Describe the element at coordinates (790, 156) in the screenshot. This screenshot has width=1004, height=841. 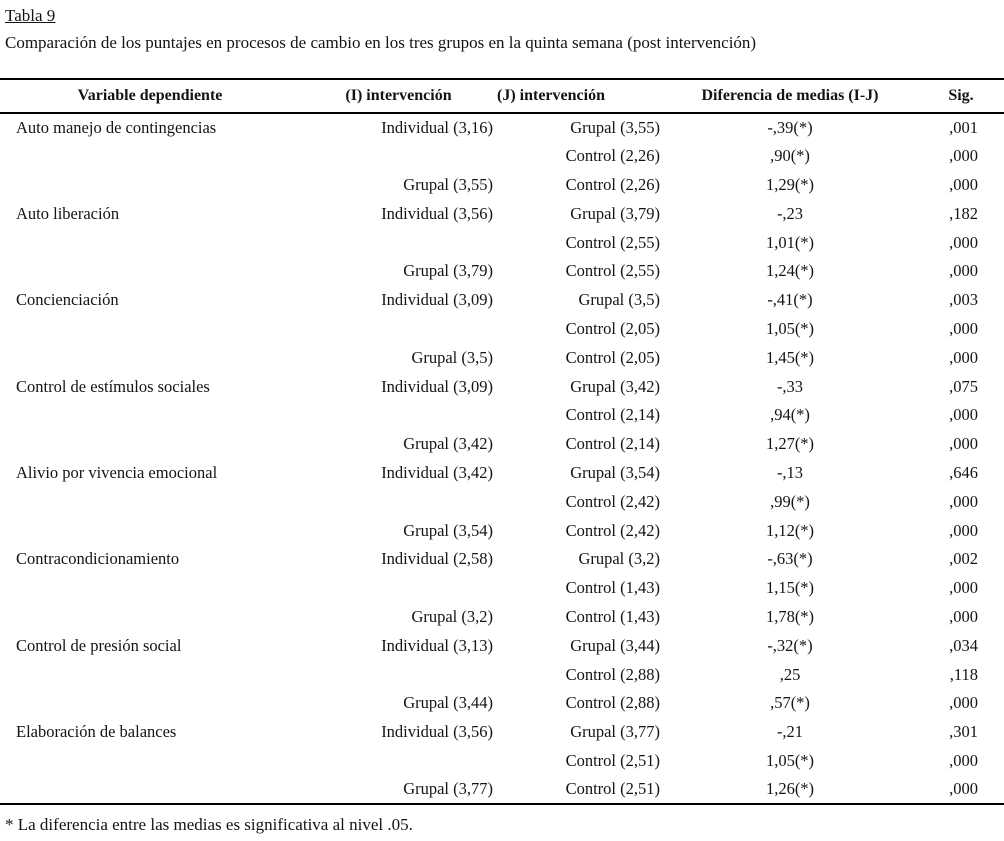
I see `cell-diferencia-medias: ,90(*)` at that location.